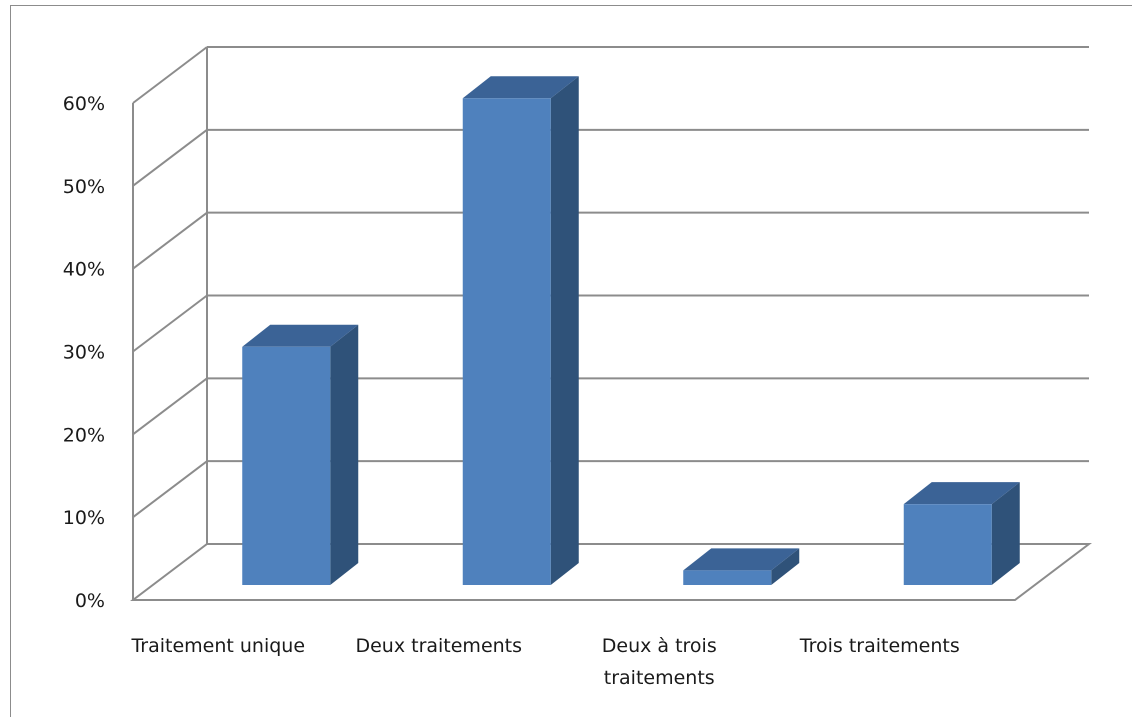 This screenshot has height=718, width=1134. What do you see at coordinates (879, 646) in the screenshot?
I see `x-tick-label: Trois traitements` at bounding box center [879, 646].